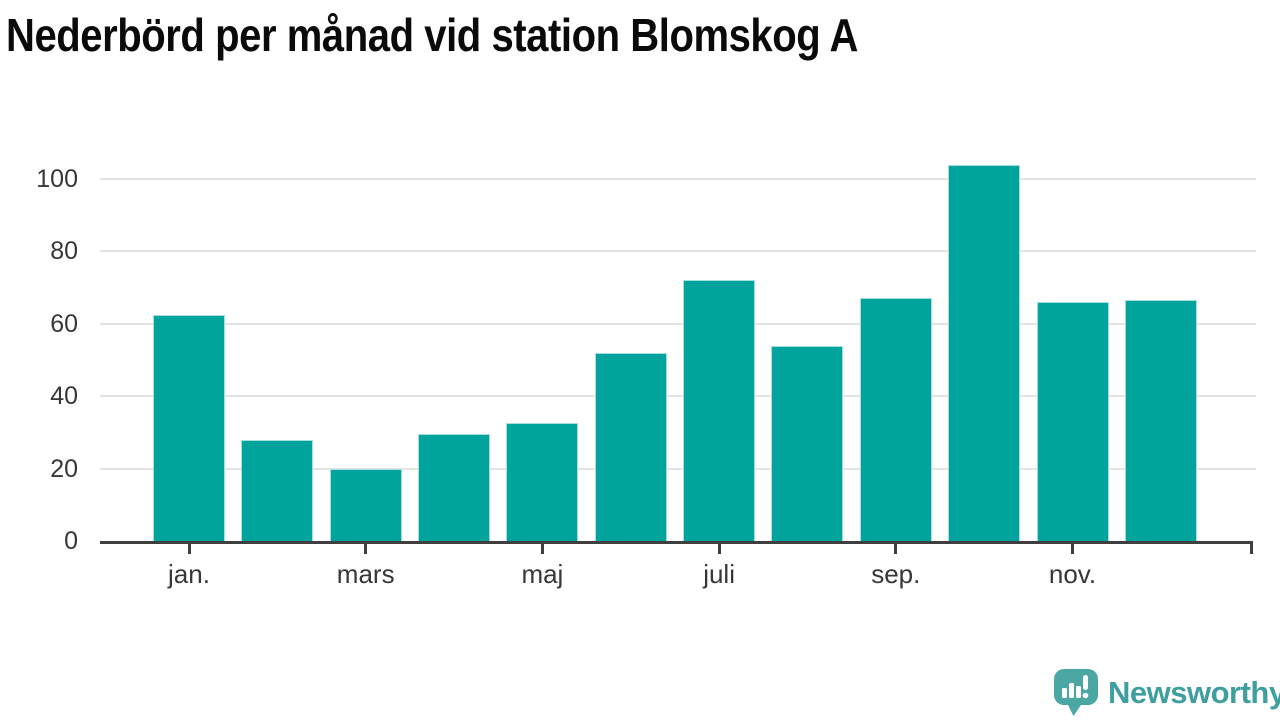 The height and width of the screenshot is (720, 1280). Describe the element at coordinates (1085, 682) in the screenshot. I see `logo-exclamation-stem` at that location.